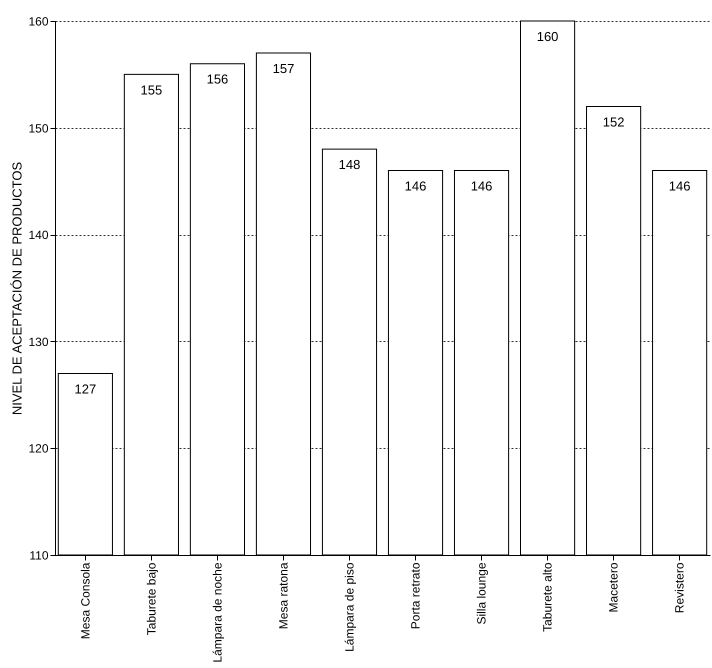  Describe the element at coordinates (38, 449) in the screenshot. I see `y-tick-label: 120` at that location.